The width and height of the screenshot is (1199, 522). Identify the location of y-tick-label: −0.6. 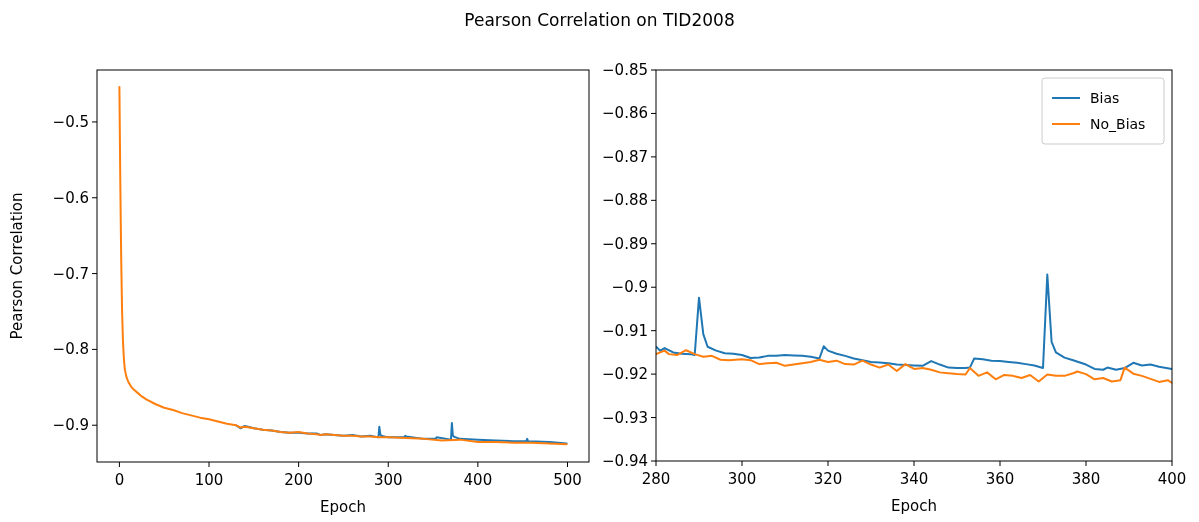
(70, 197).